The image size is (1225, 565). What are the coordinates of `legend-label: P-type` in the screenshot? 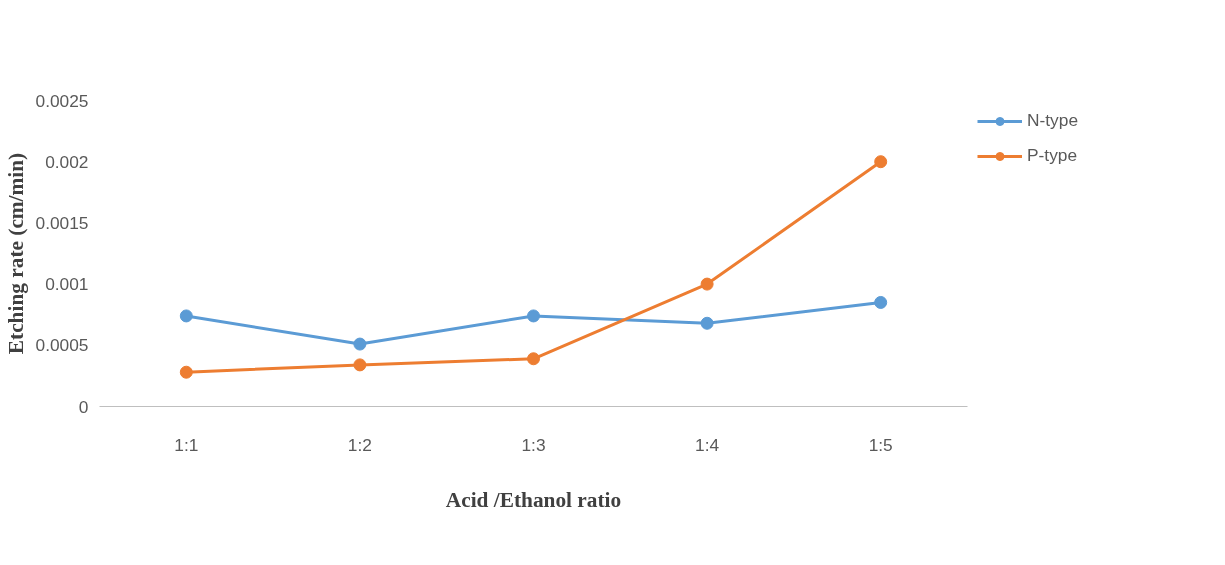 It's located at (1052, 155).